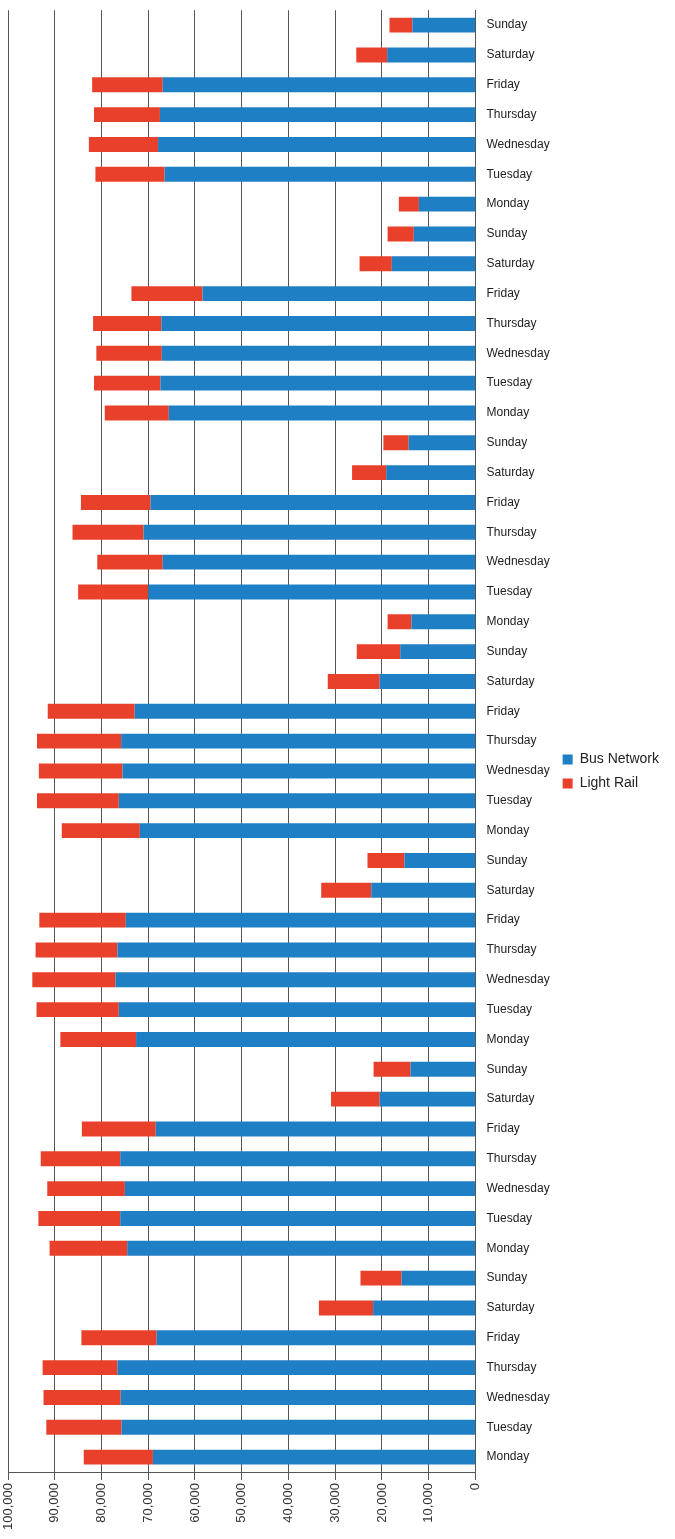 The height and width of the screenshot is (1539, 675). I want to click on x-tick-label: 50,000, so click(241, 1503).